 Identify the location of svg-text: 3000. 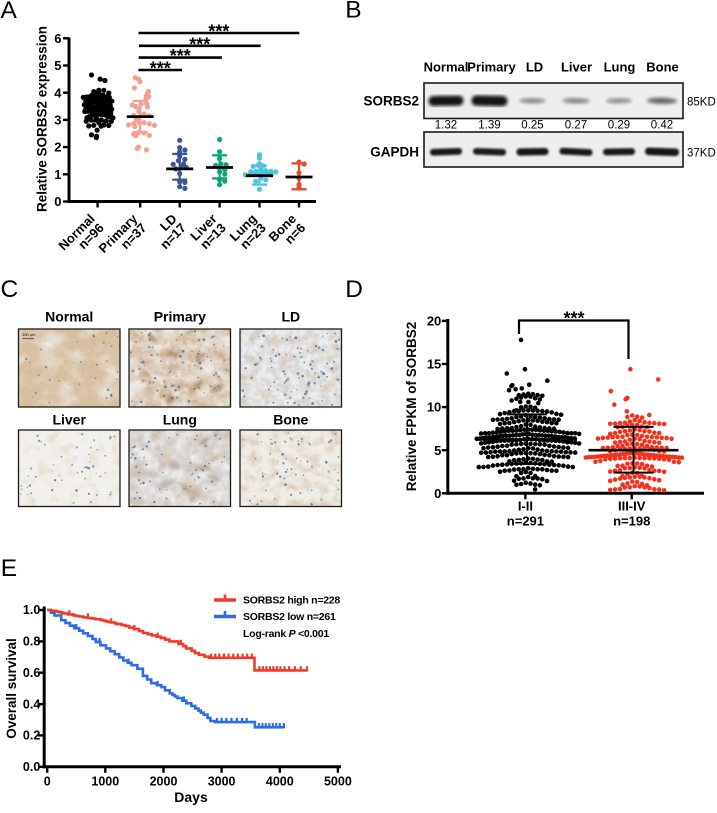
(222, 782).